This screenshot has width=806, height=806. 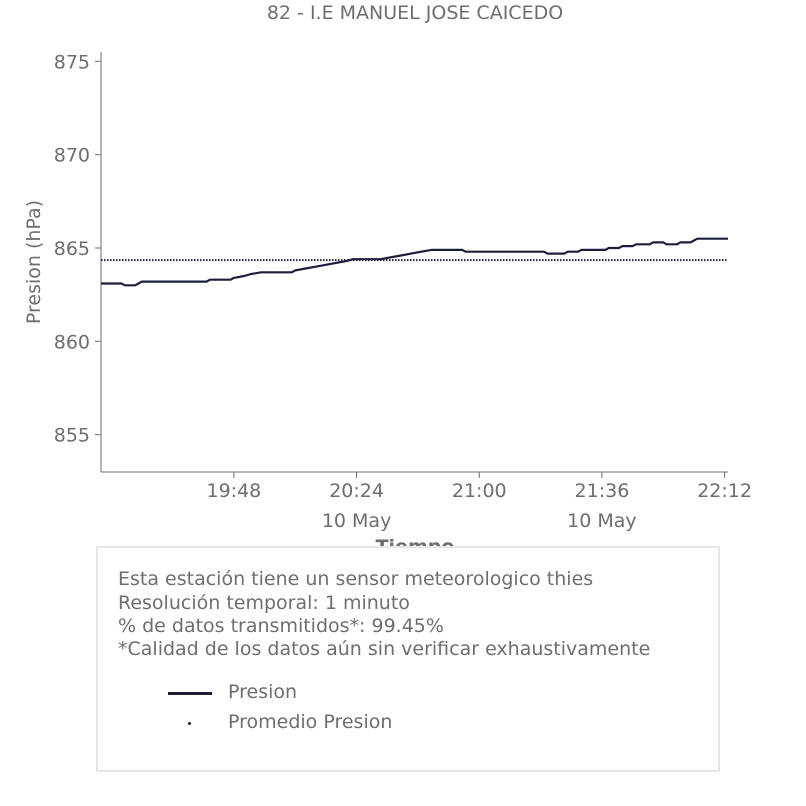 I want to click on x-tick-label: 19:48, so click(x=234, y=491).